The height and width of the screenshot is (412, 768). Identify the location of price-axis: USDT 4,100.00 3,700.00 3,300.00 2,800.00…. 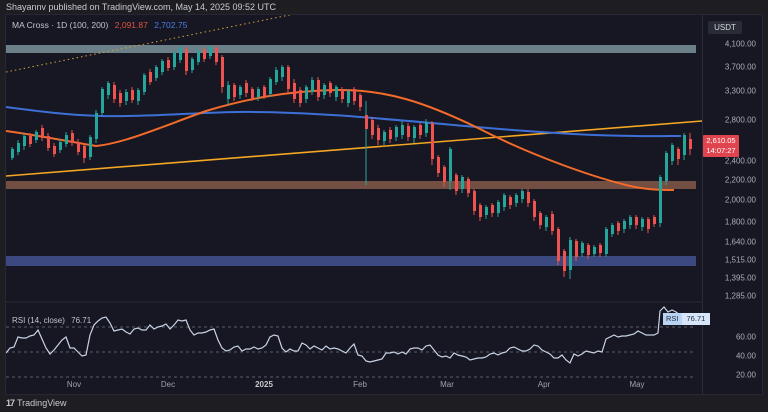
(713, 205).